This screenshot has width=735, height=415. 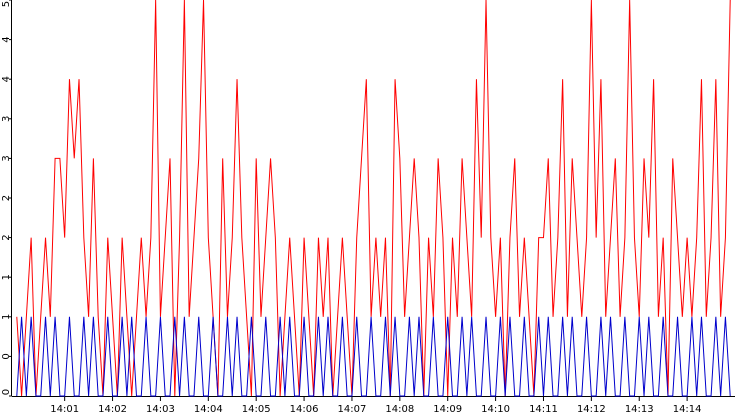 What do you see at coordinates (112, 409) in the screenshot?
I see `x-tick-label: 14:02` at bounding box center [112, 409].